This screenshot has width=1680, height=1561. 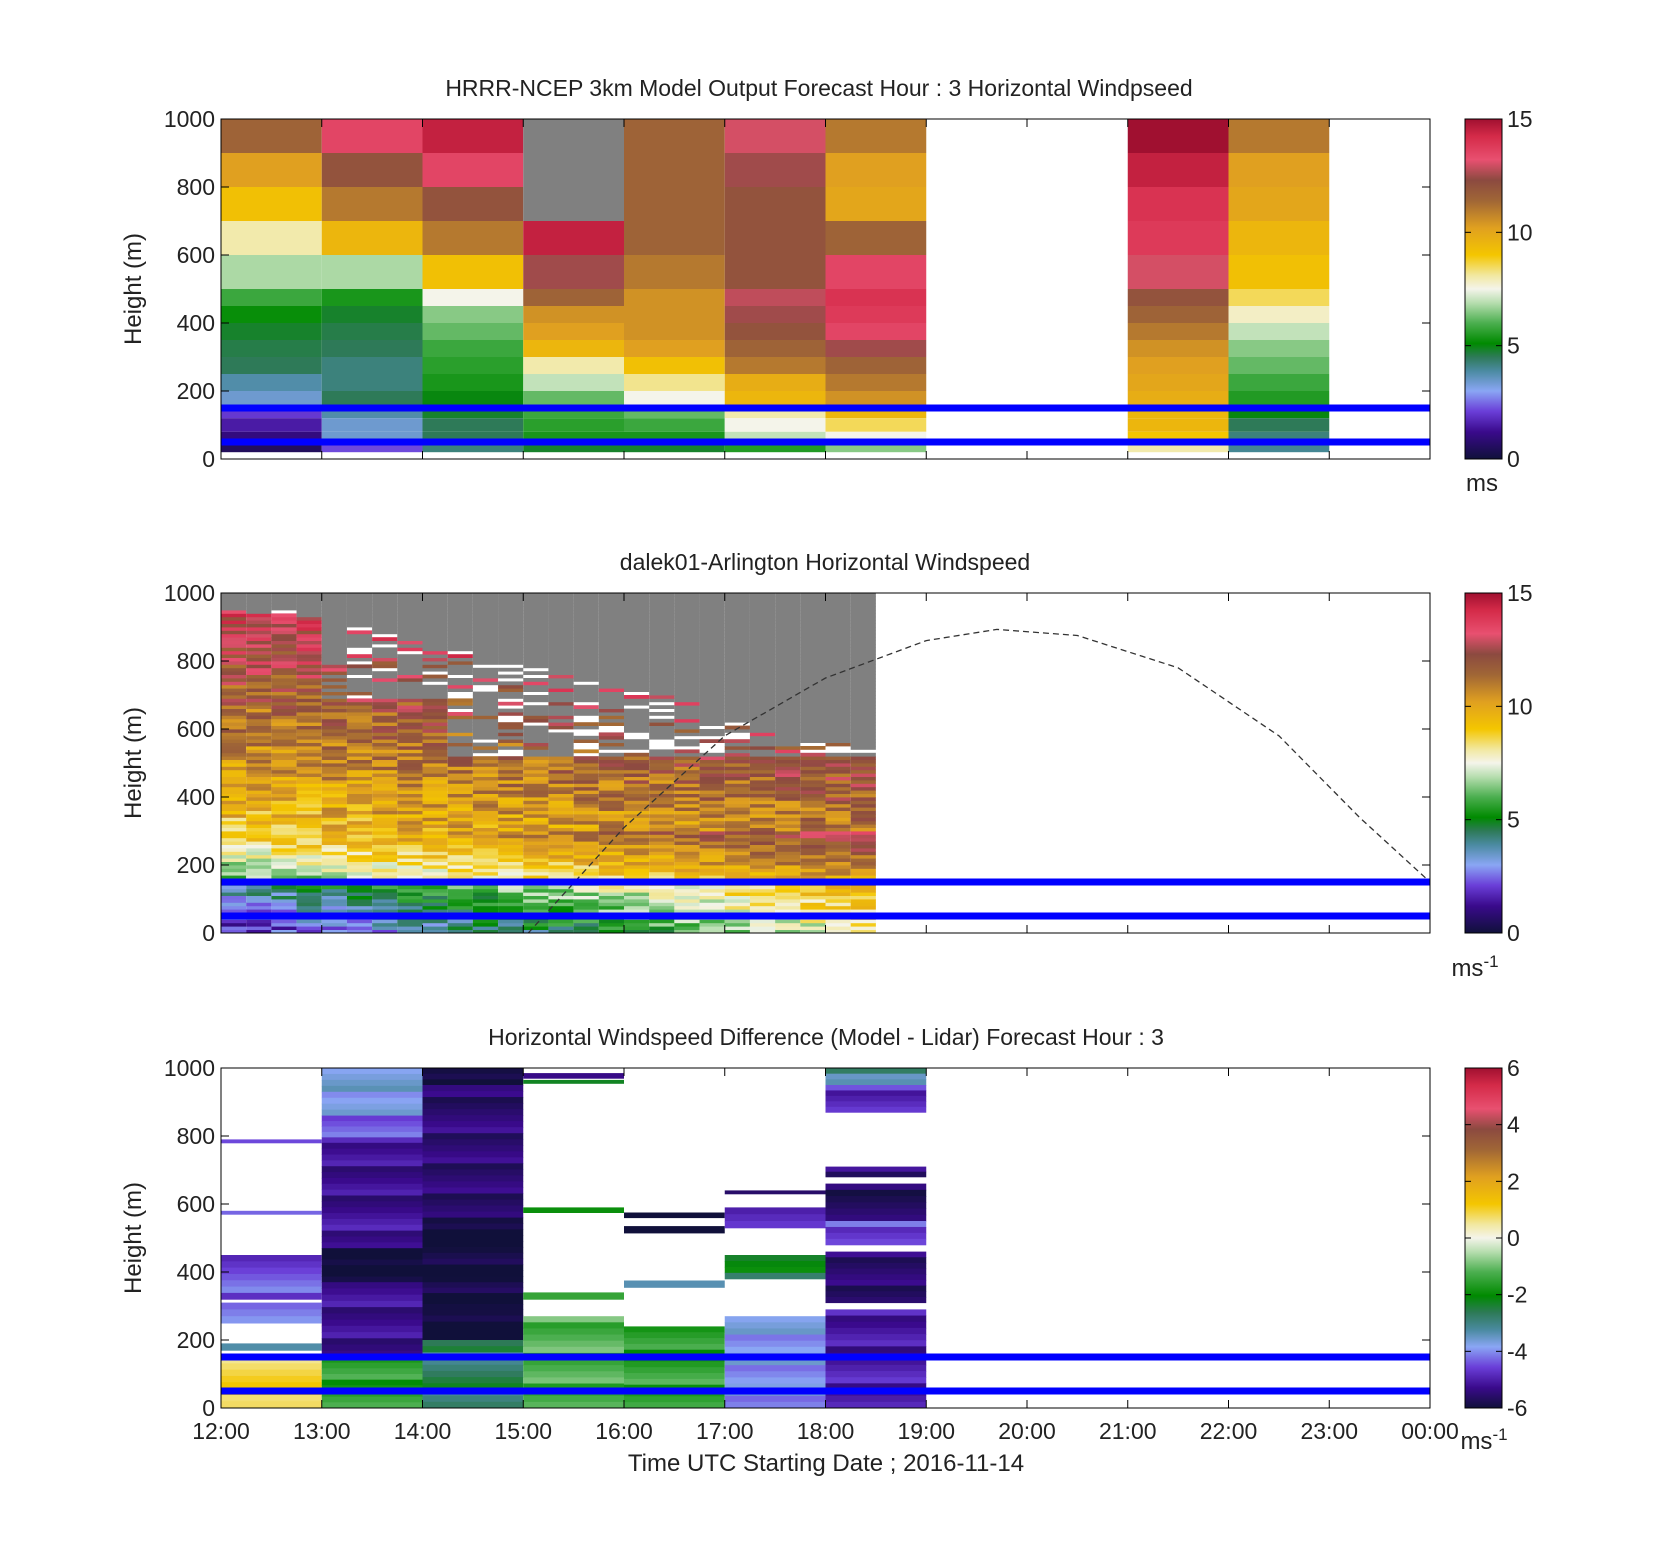 What do you see at coordinates (221, 1431) in the screenshot?
I see `x-tick-label: 12:00` at bounding box center [221, 1431].